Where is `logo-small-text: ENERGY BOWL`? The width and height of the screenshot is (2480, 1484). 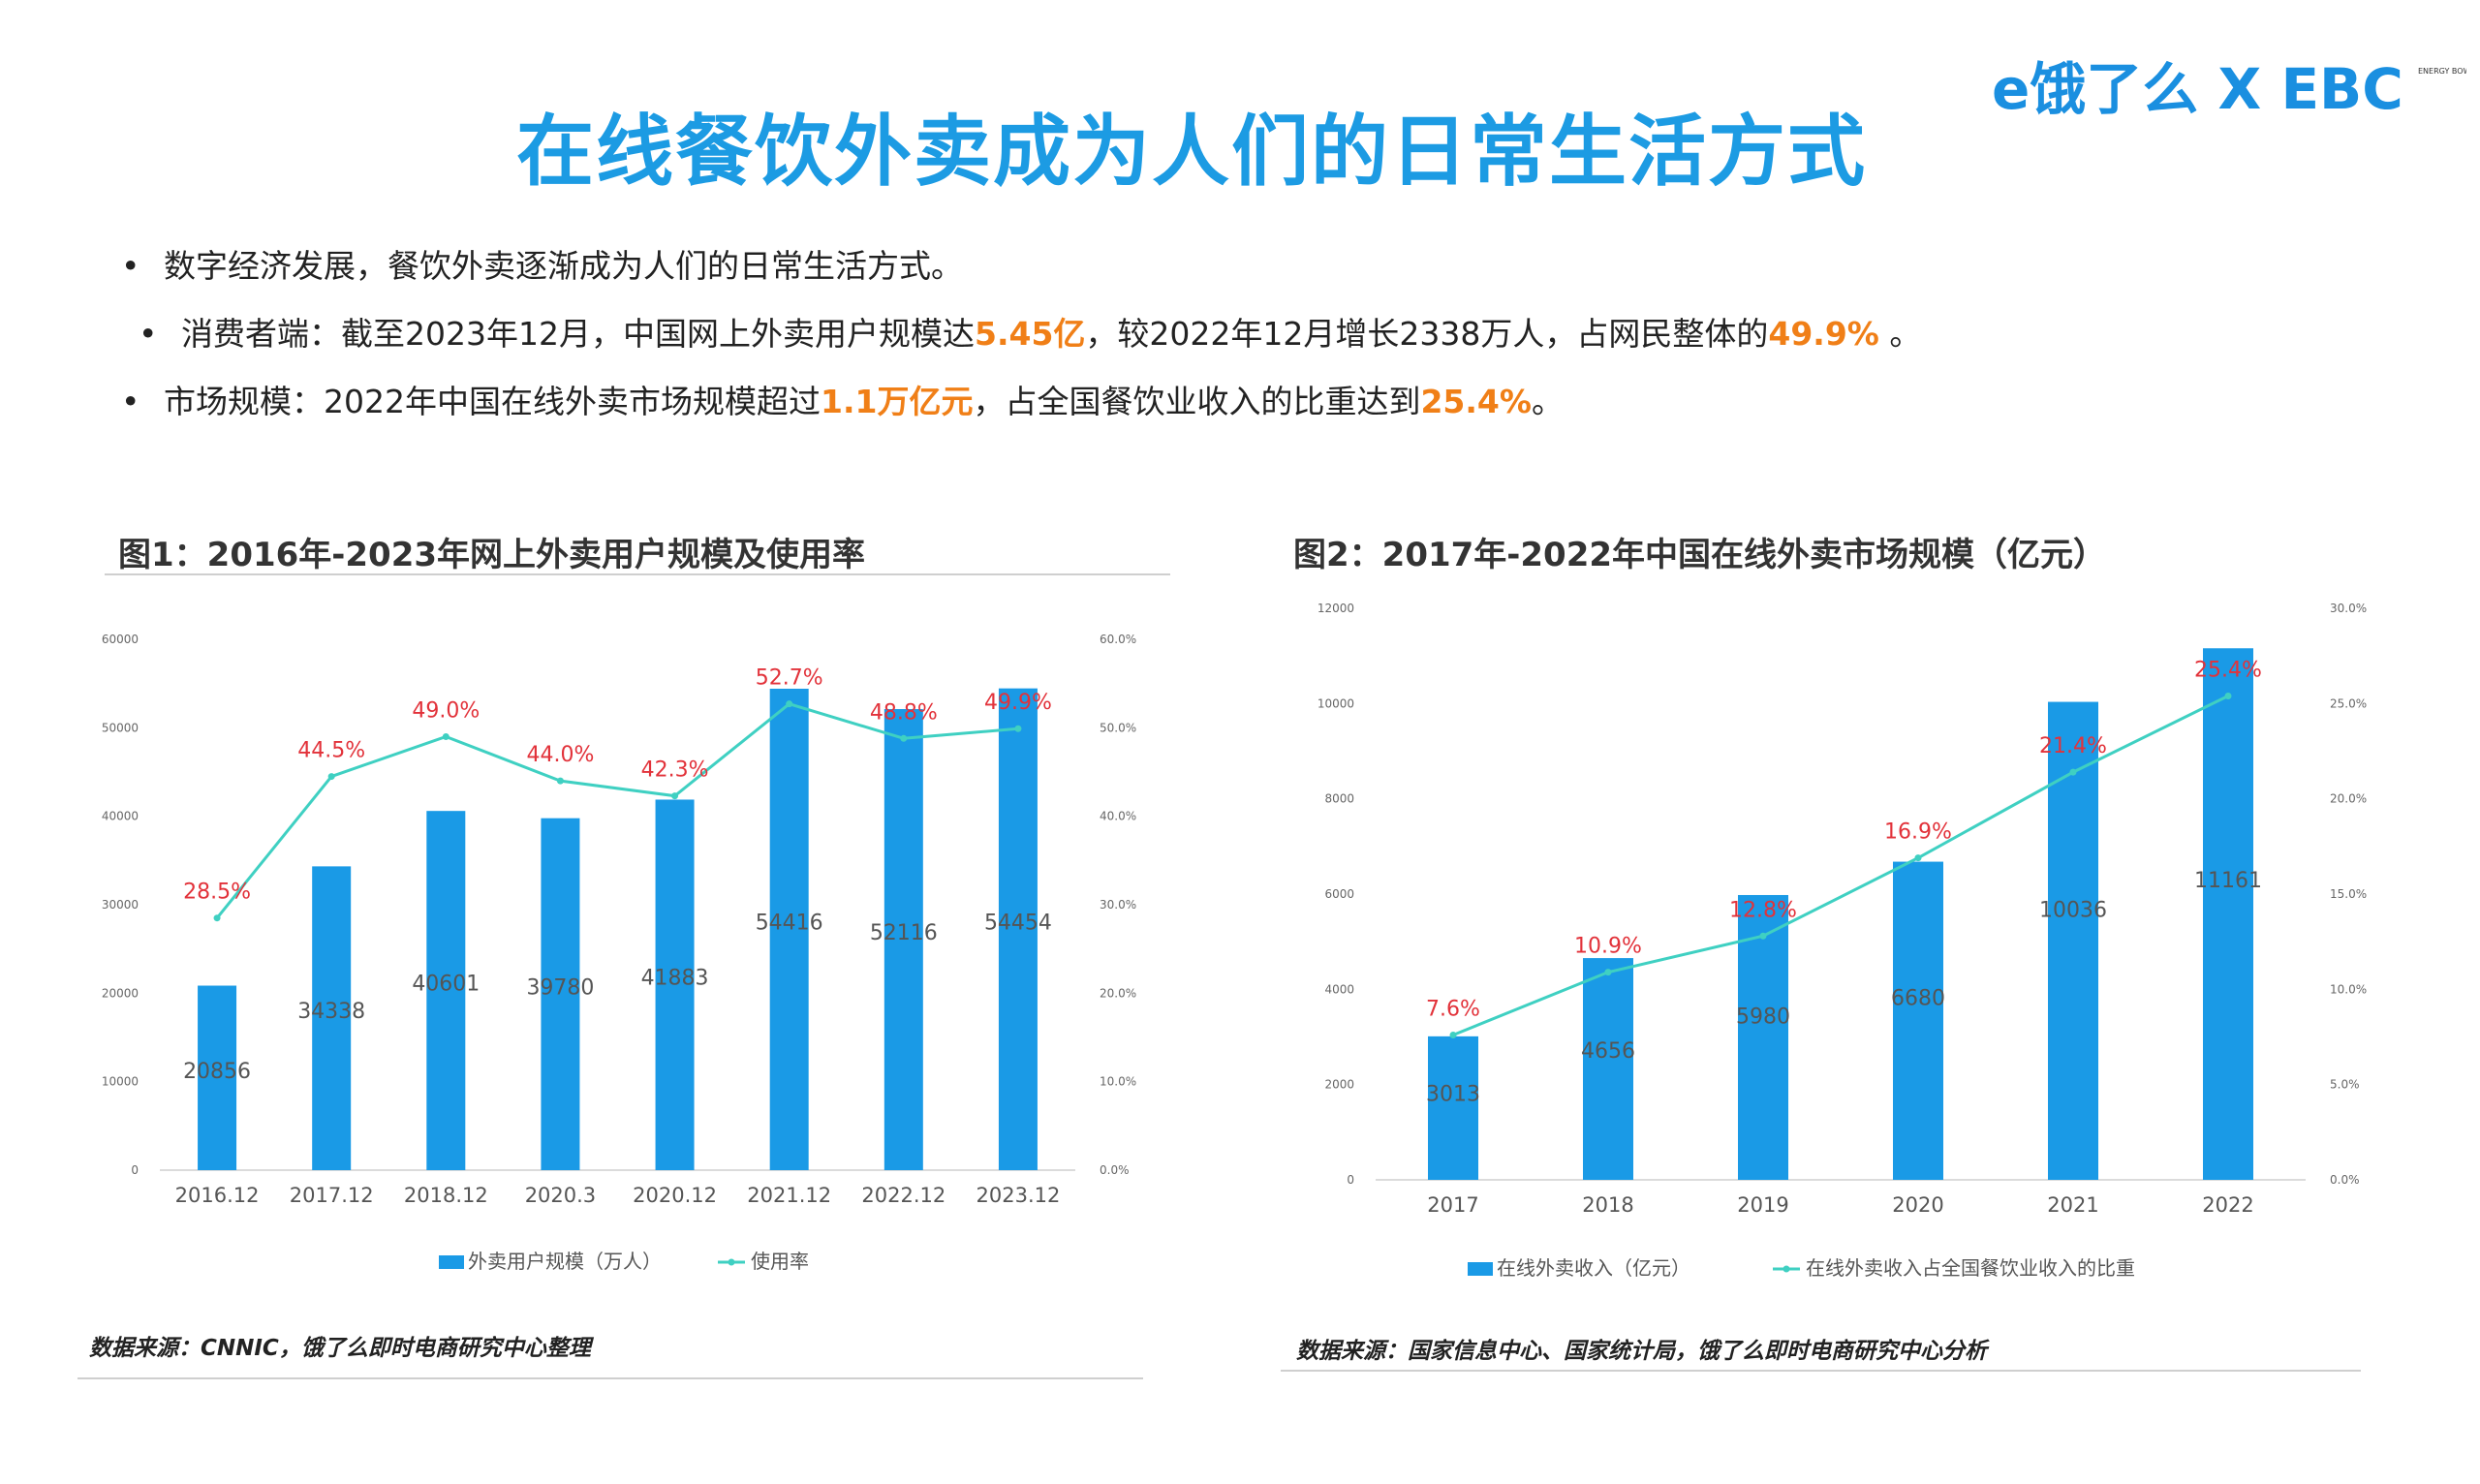 logo-small-text: ENERGY BOWL is located at coordinates (2442, 71).